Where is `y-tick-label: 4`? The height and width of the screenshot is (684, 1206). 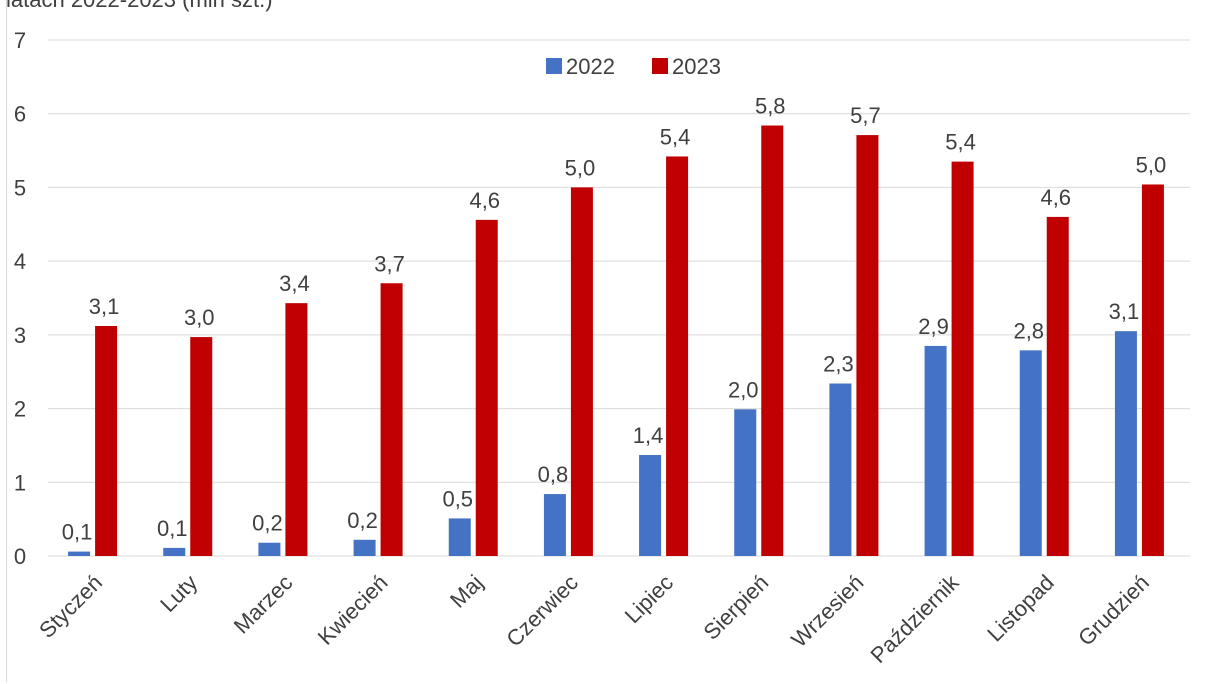 y-tick-label: 4 is located at coordinates (20, 261).